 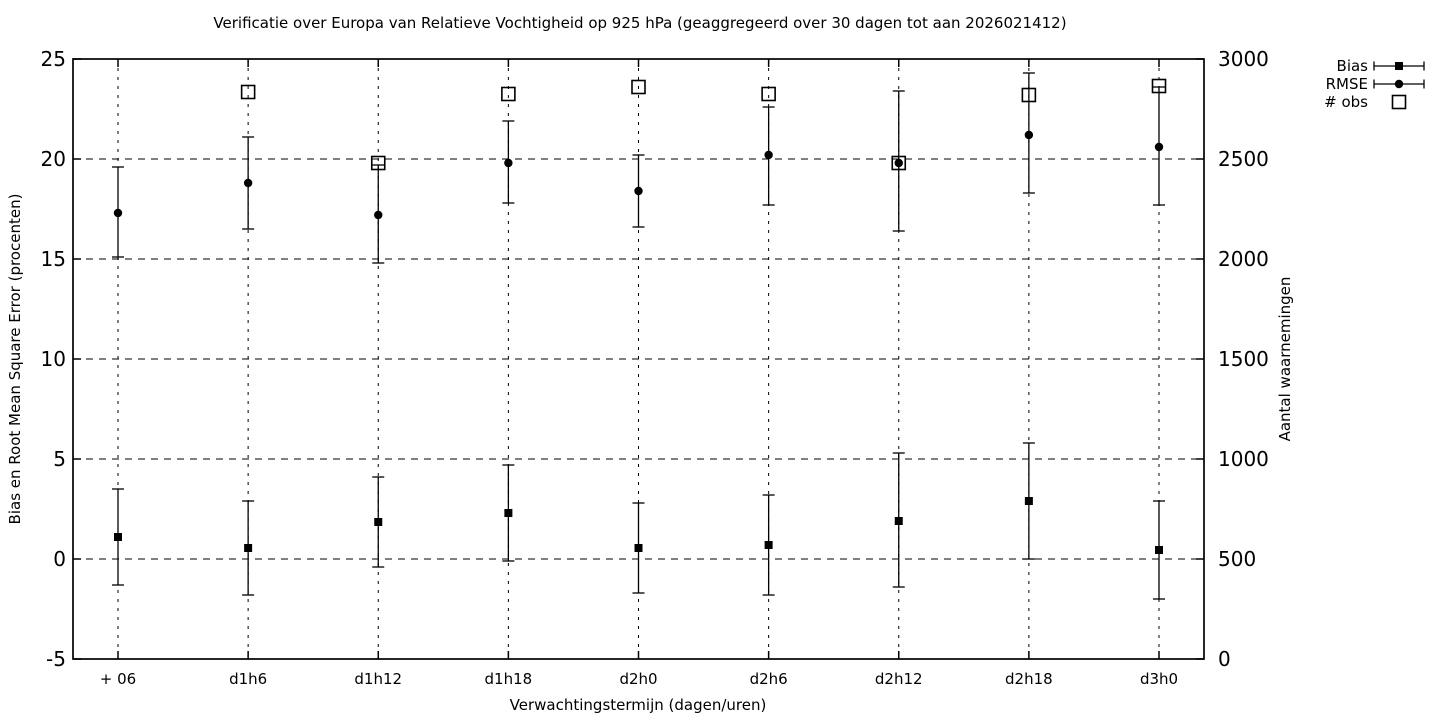 I want to click on ytick-label: 25, so click(x=53, y=59).